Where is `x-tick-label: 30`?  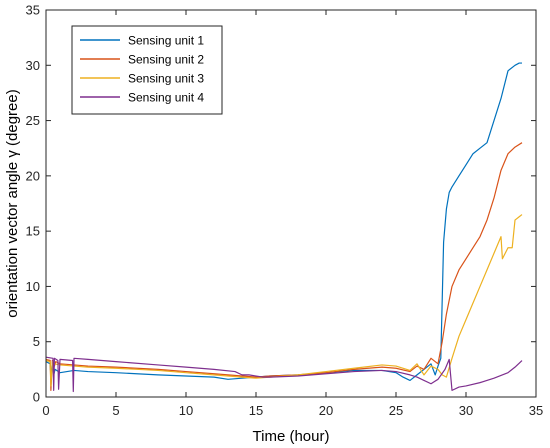 x-tick-label: 30 is located at coordinates (466, 410).